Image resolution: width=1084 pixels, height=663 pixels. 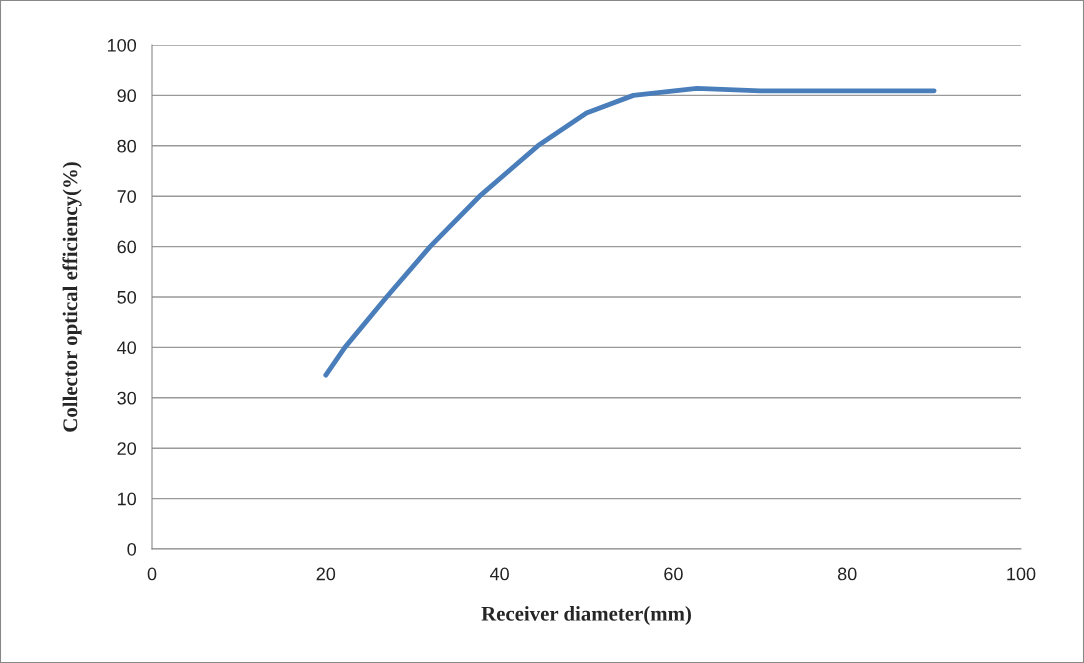 What do you see at coordinates (127, 297) in the screenshot?
I see `y-tick-label: 50` at bounding box center [127, 297].